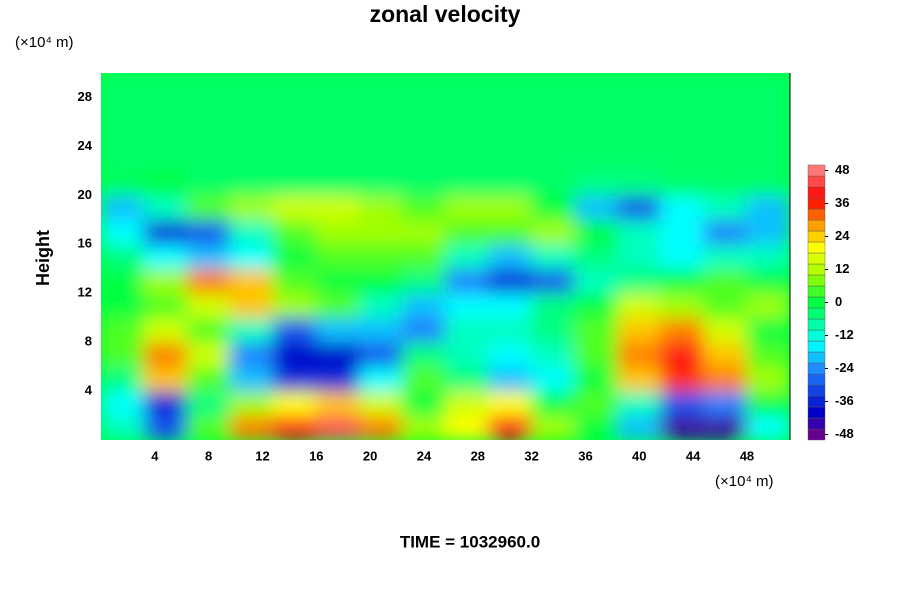  Describe the element at coordinates (639, 455) in the screenshot. I see `x-tick-label: 40` at that location.